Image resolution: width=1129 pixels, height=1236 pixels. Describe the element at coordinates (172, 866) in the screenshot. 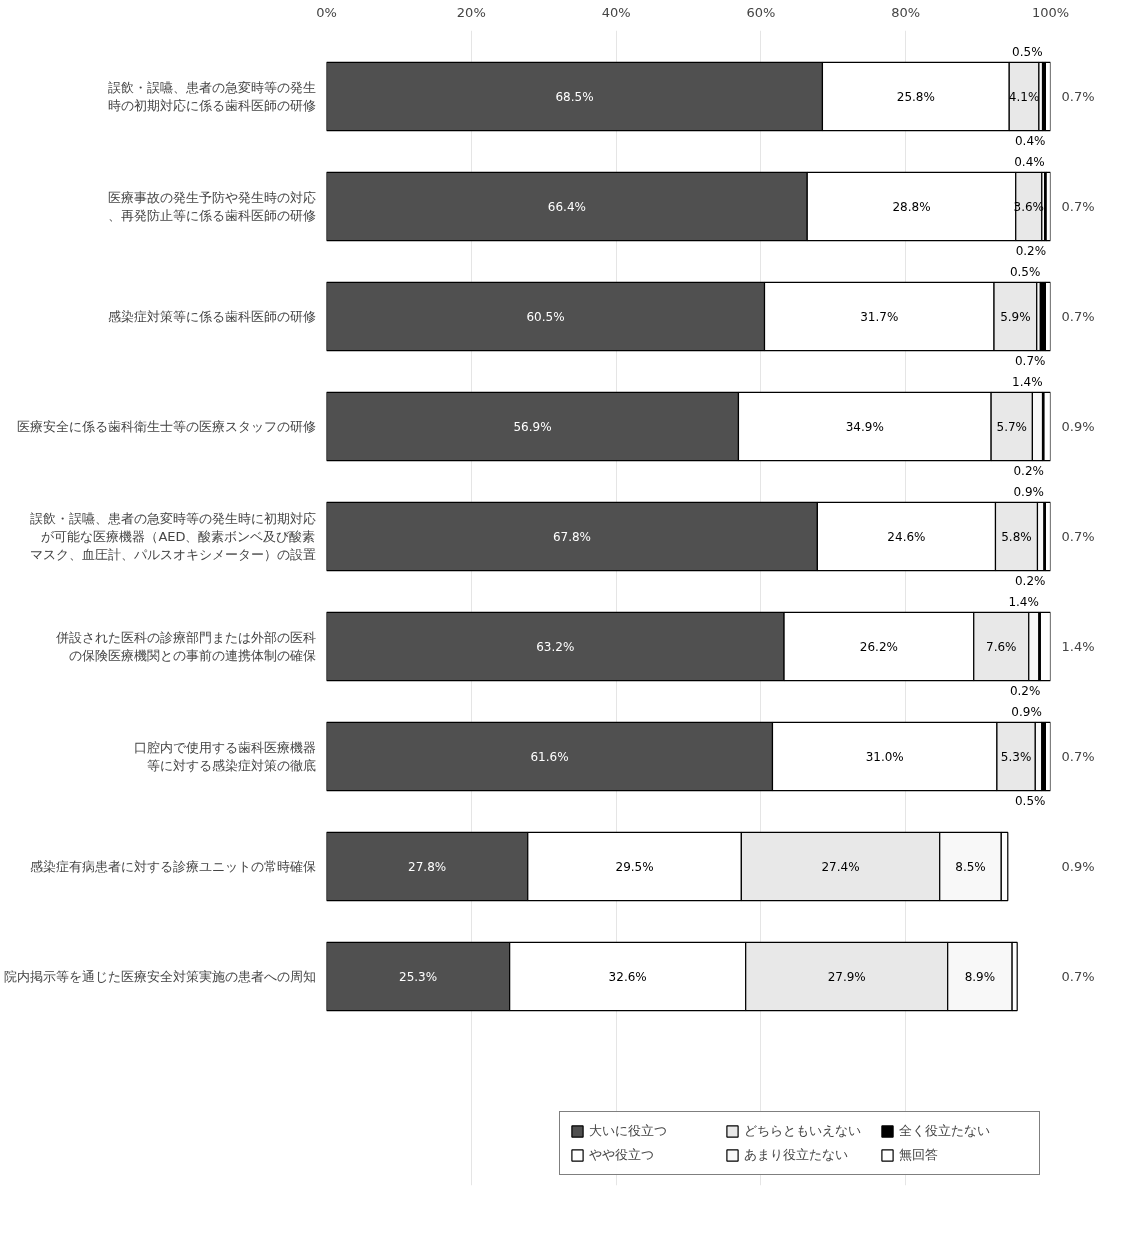

I see `y-tick-label: 感染症有病患者に対する診療ユニットの常時確保` at that location.